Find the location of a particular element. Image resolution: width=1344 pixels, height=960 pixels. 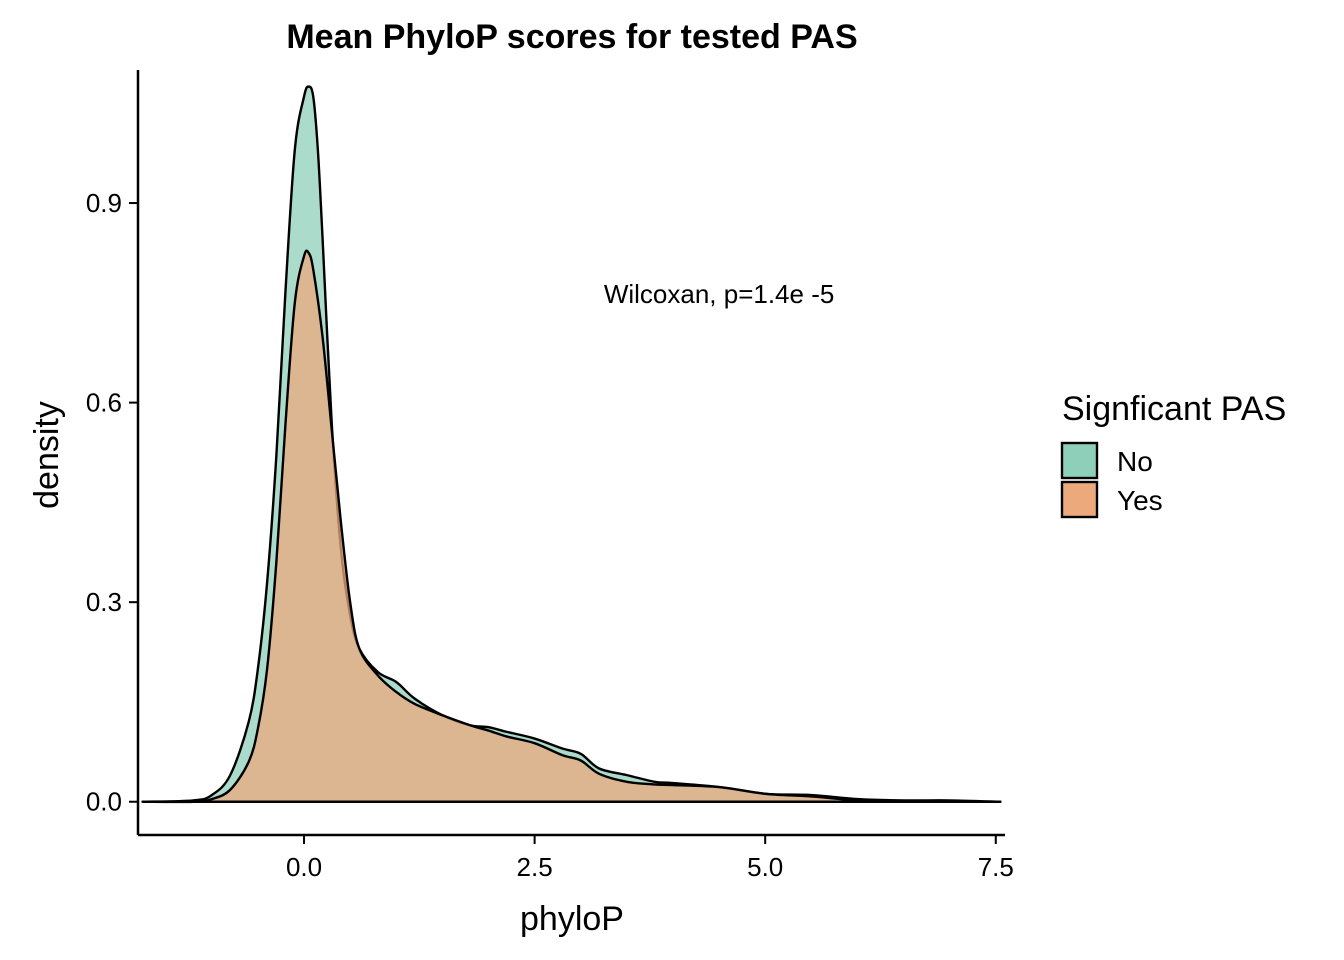

legend: Signficant PAS No Yes is located at coordinates (1173, 454).